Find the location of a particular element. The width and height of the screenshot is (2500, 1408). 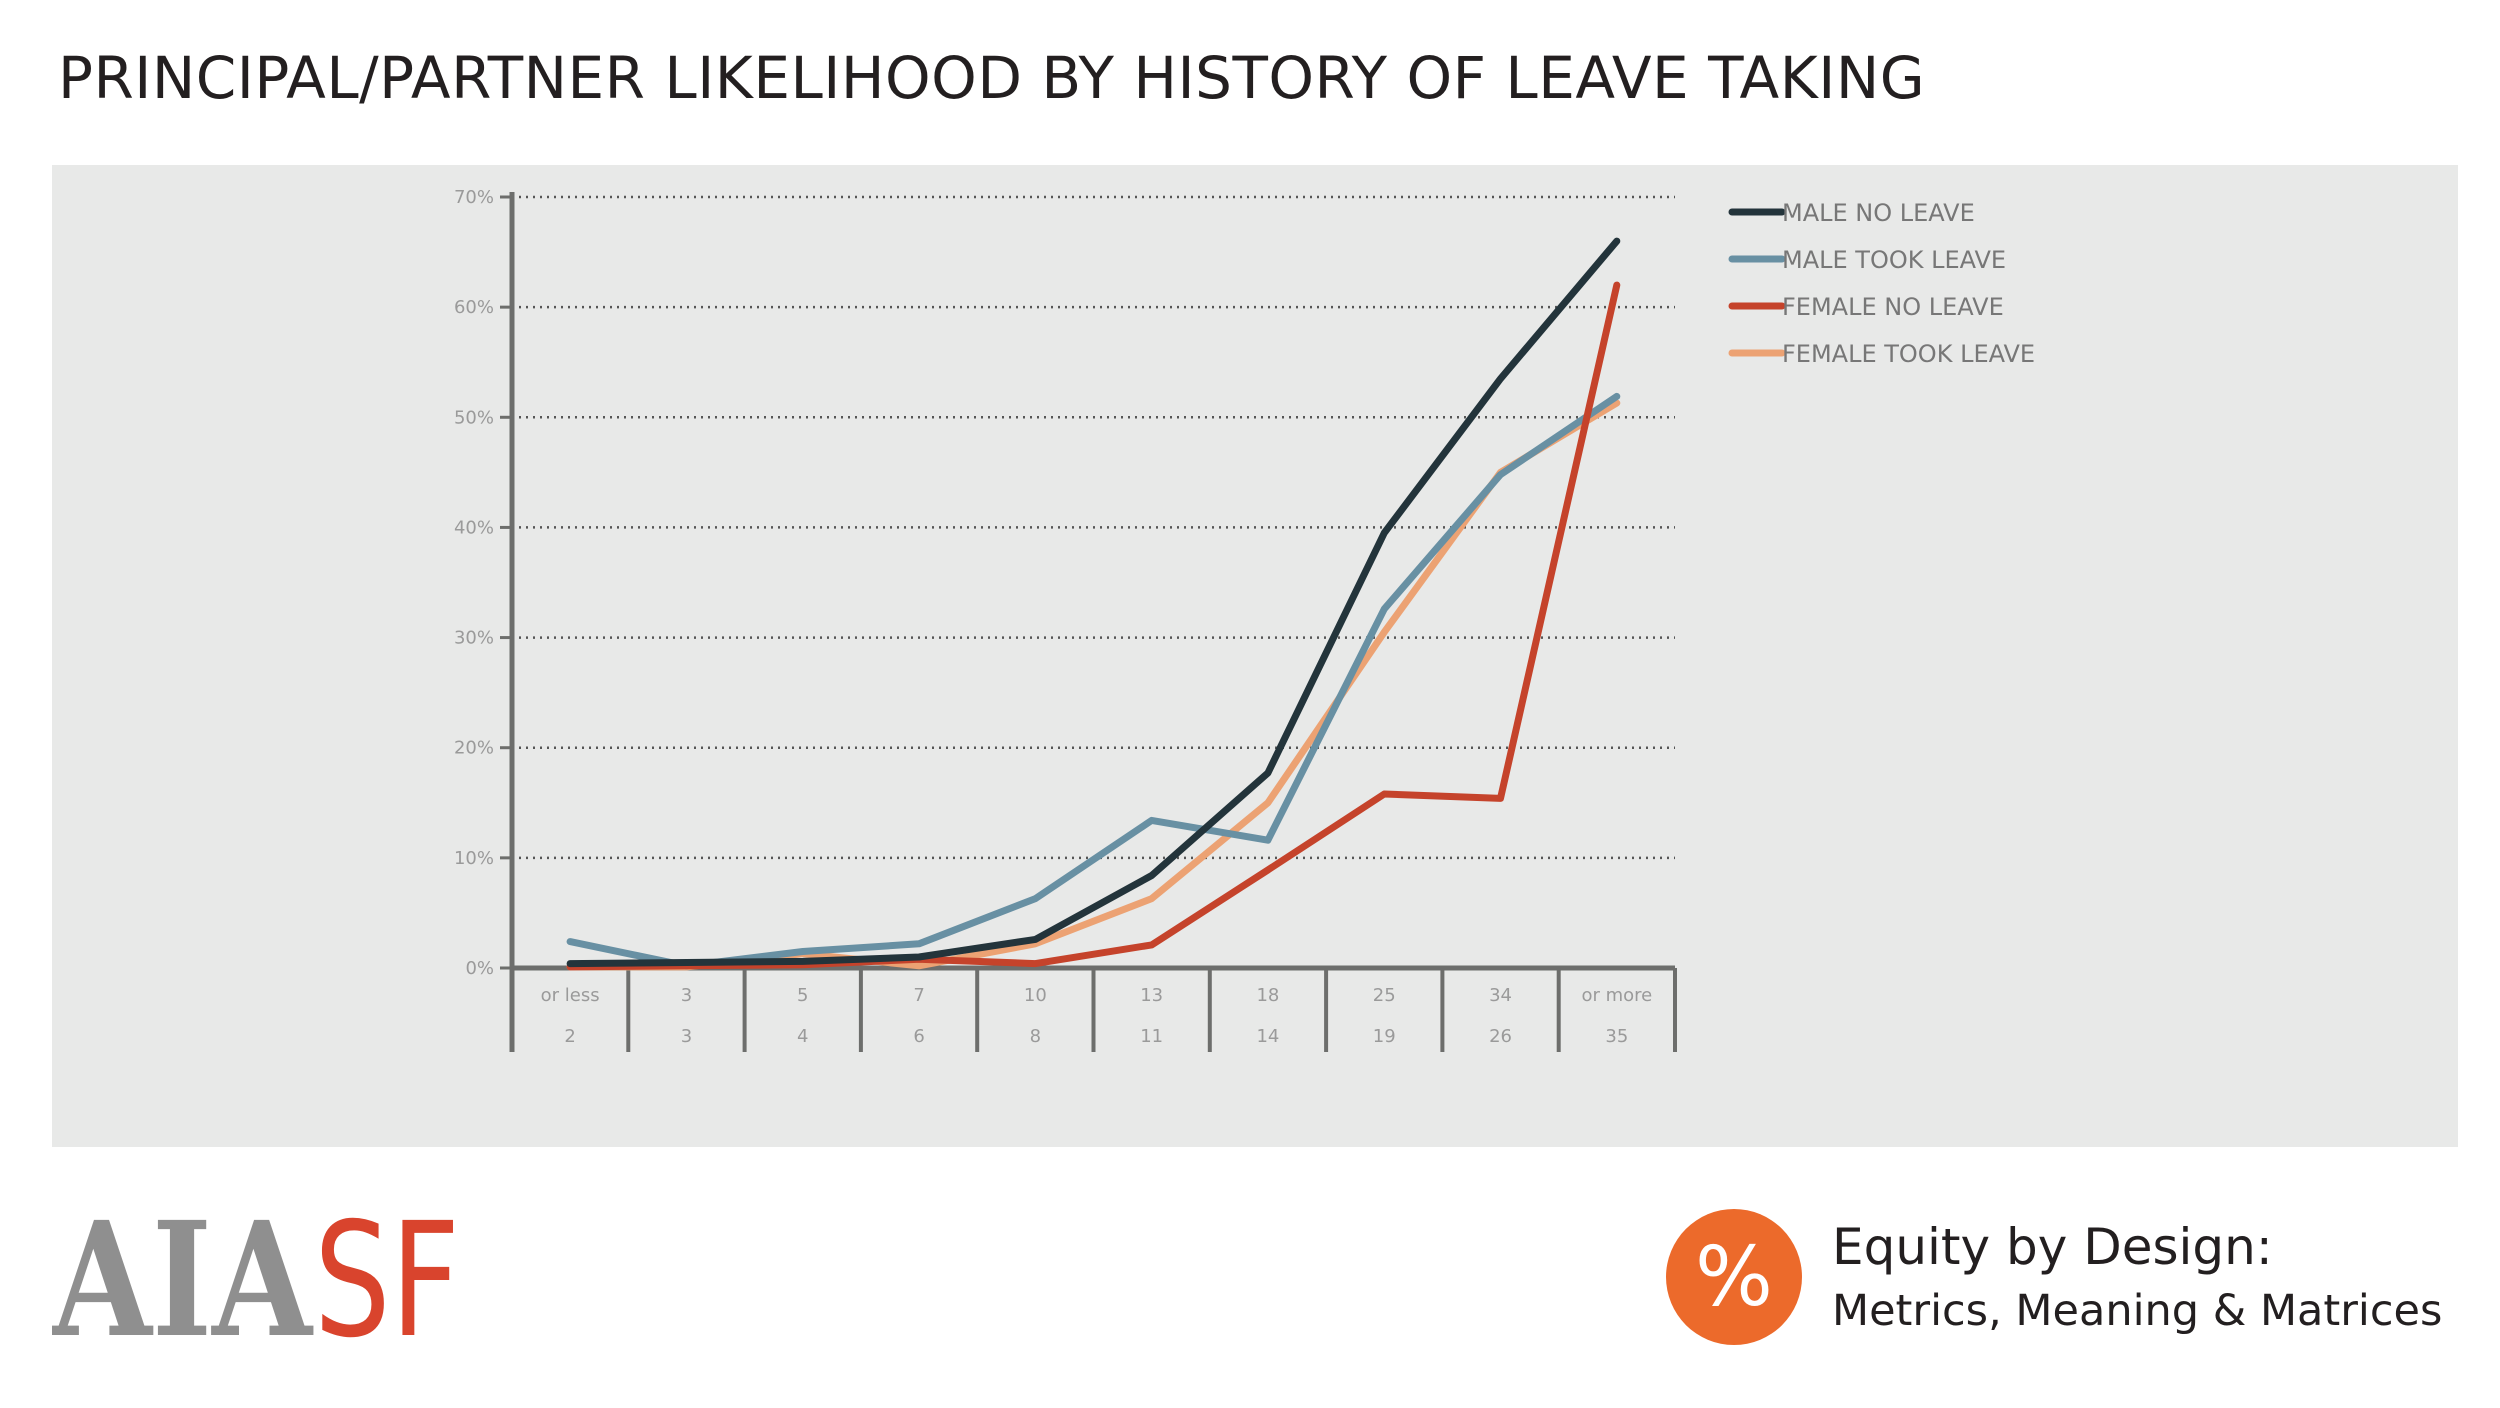

y-tick-label: 50% is located at coordinates (474, 417).